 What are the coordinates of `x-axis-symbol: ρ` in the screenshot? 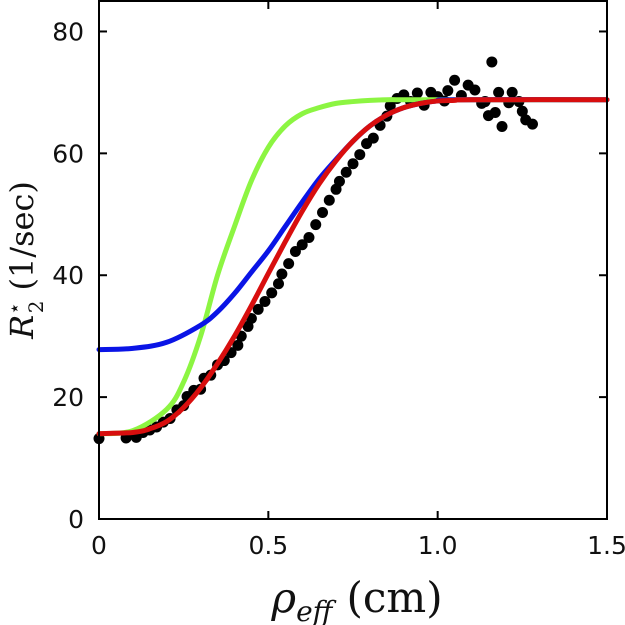 It's located at (283, 597).